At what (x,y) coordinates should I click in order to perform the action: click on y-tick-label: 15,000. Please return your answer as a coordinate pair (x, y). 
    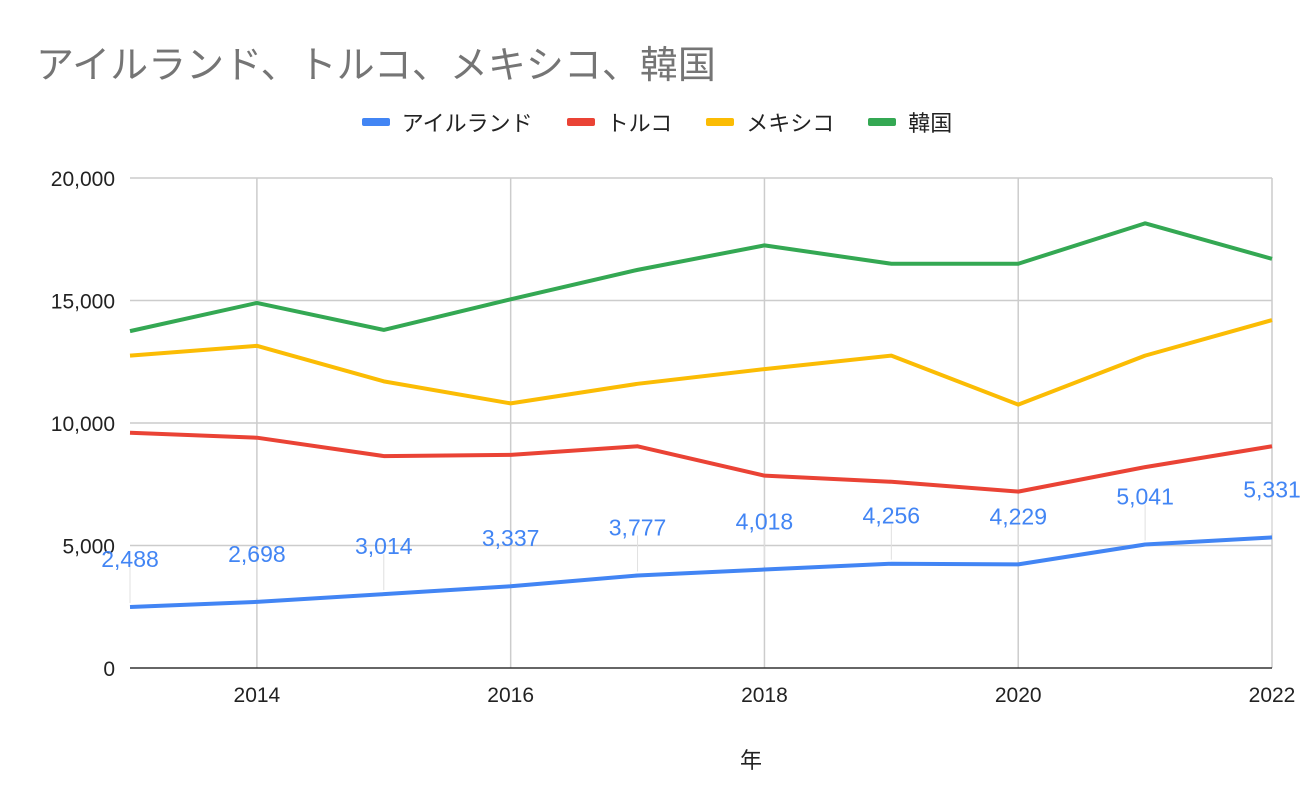
    Looking at the image, I should click on (83, 302).